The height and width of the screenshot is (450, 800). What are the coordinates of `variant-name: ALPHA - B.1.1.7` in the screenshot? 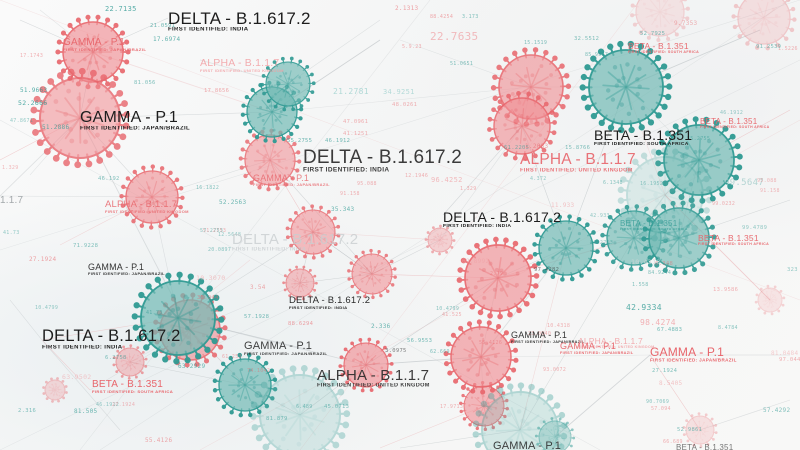 It's located at (373, 375).